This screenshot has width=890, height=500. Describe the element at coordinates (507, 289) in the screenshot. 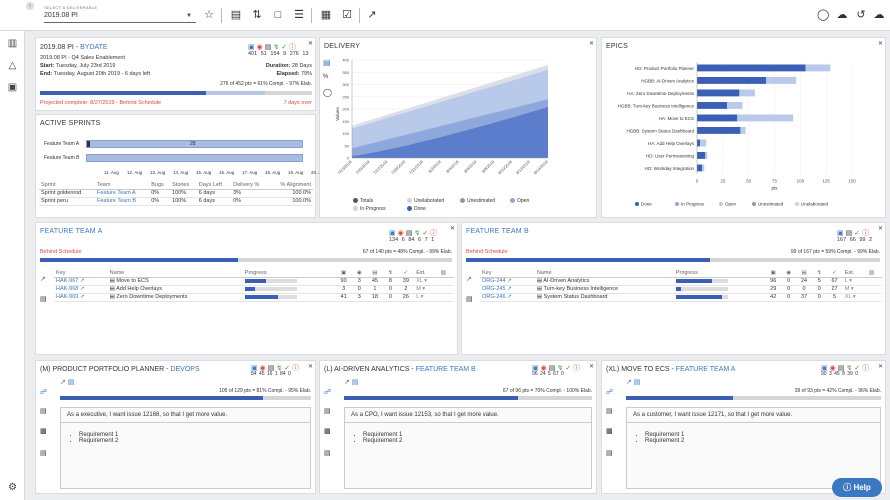

I see `issue-key-link: ORG-245 ↗` at that location.